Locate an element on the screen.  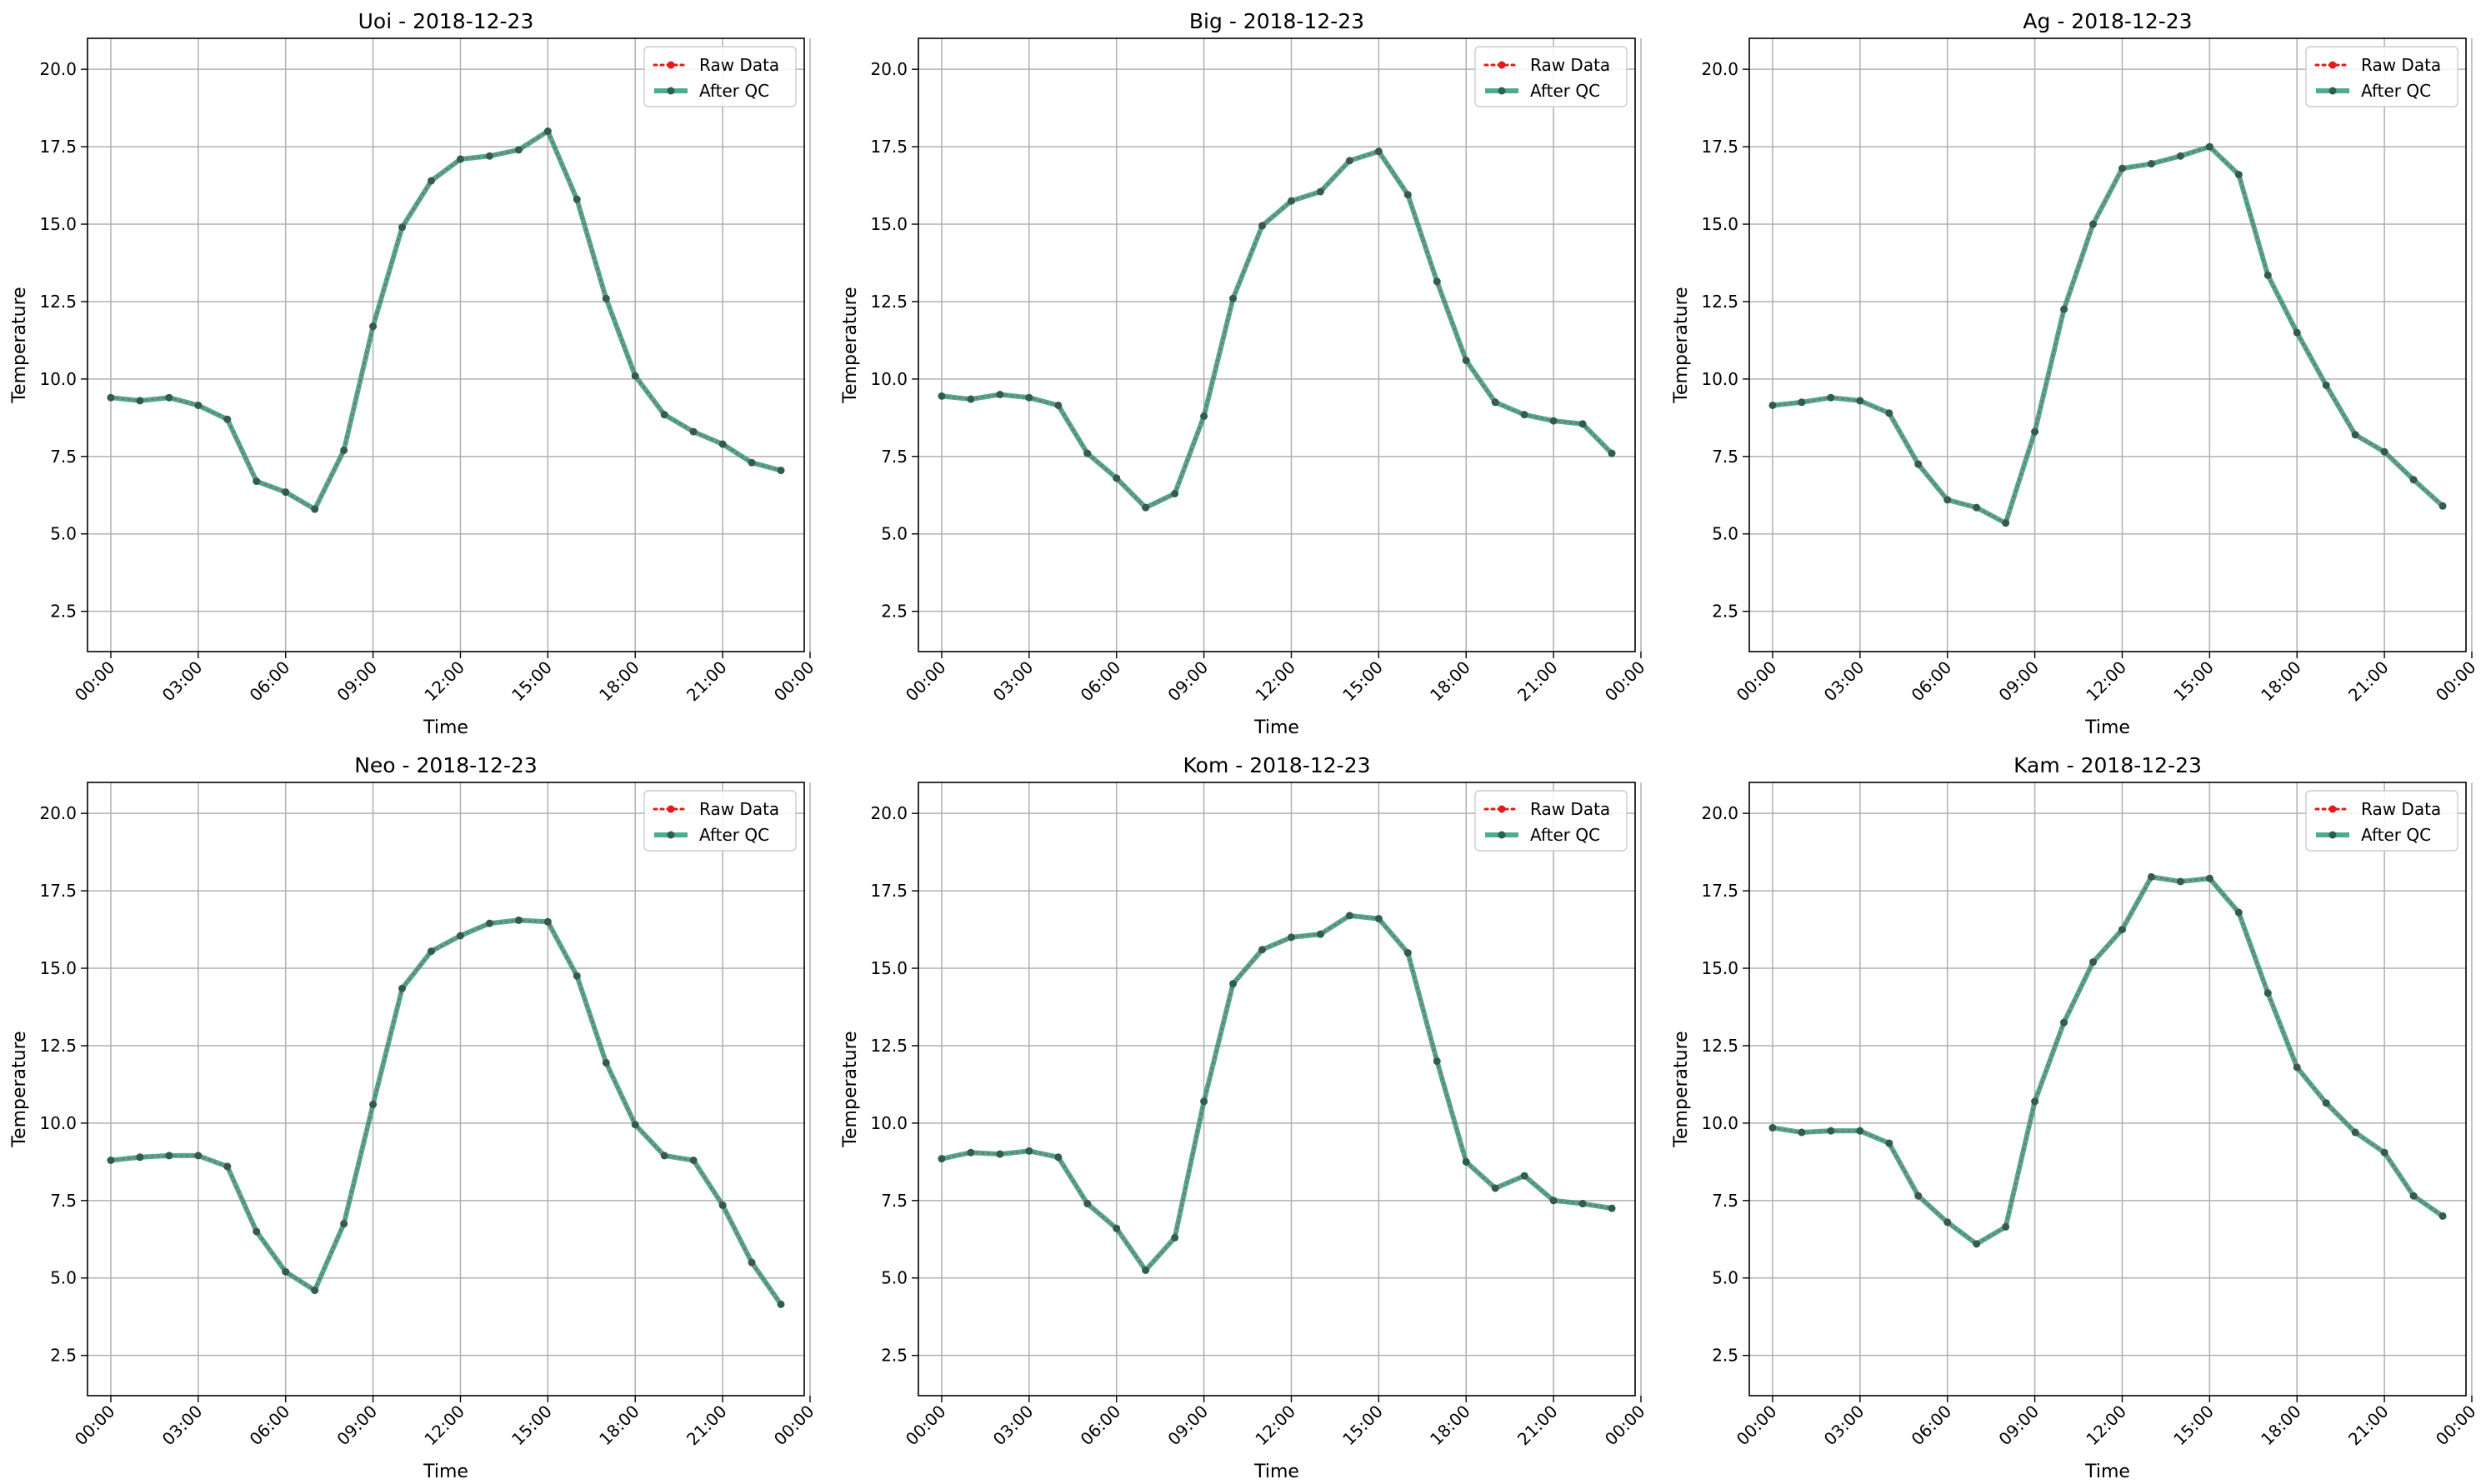
legend: Raw Data After QC is located at coordinates (720, 821).